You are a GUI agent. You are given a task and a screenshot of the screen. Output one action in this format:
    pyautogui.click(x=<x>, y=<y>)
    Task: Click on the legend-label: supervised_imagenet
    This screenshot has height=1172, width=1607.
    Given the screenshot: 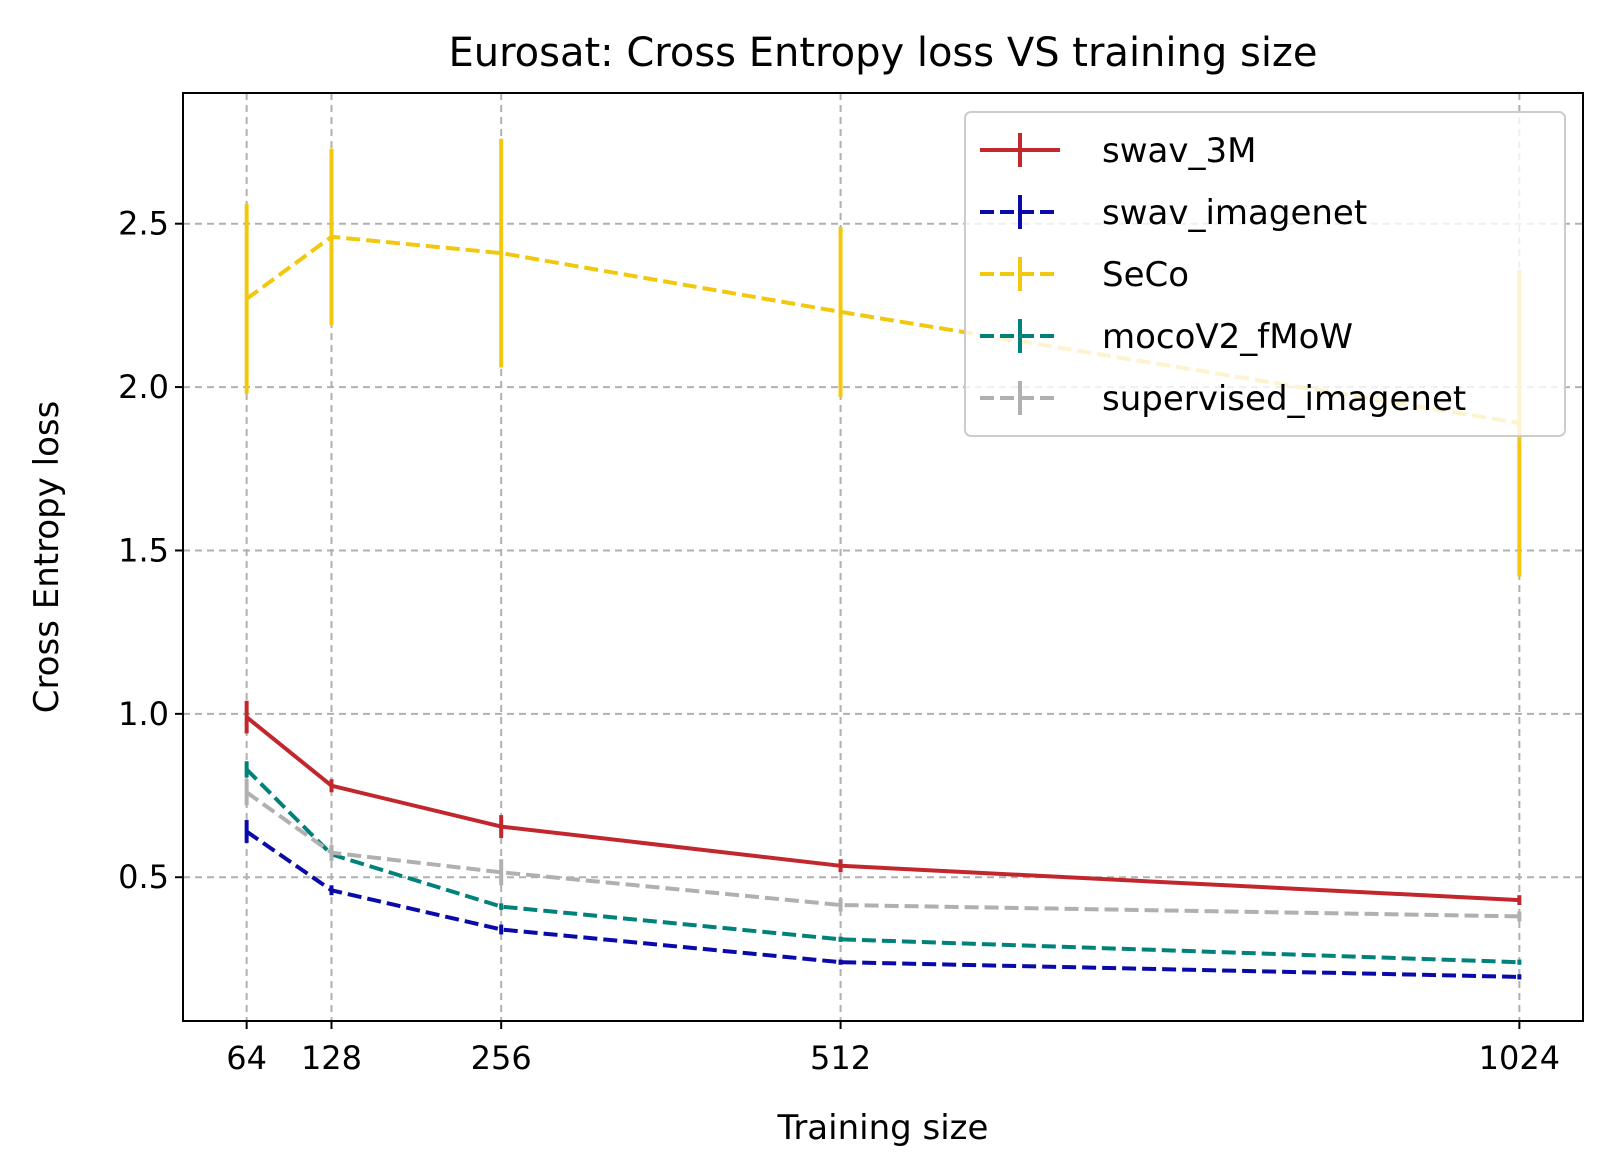 What is the action you would take?
    pyautogui.click(x=1284, y=399)
    